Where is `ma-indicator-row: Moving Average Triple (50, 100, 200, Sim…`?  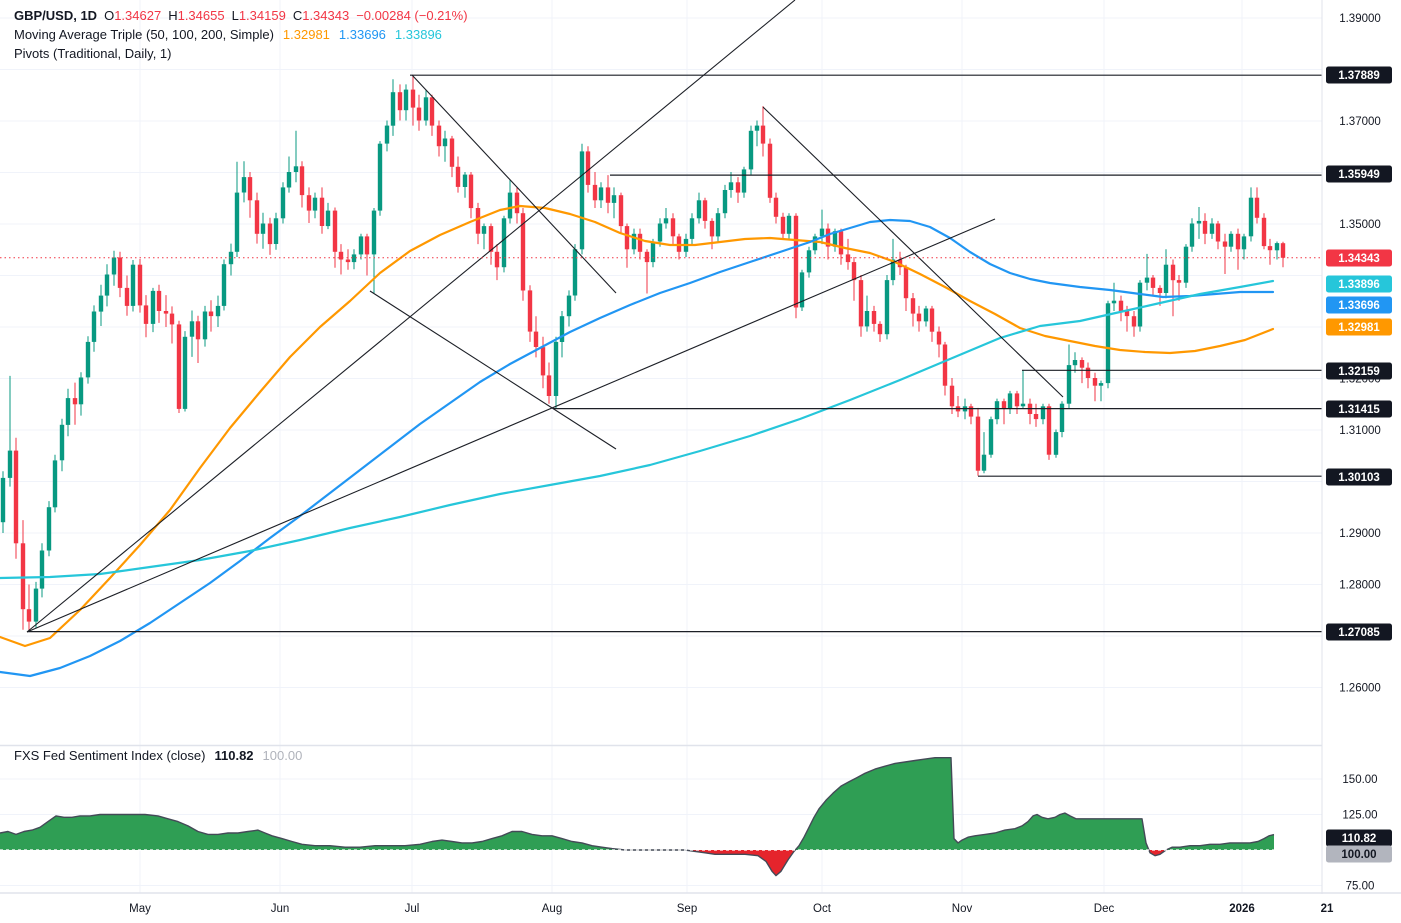 ma-indicator-row: Moving Average Triple (50, 100, 200, Sim… is located at coordinates (241, 34).